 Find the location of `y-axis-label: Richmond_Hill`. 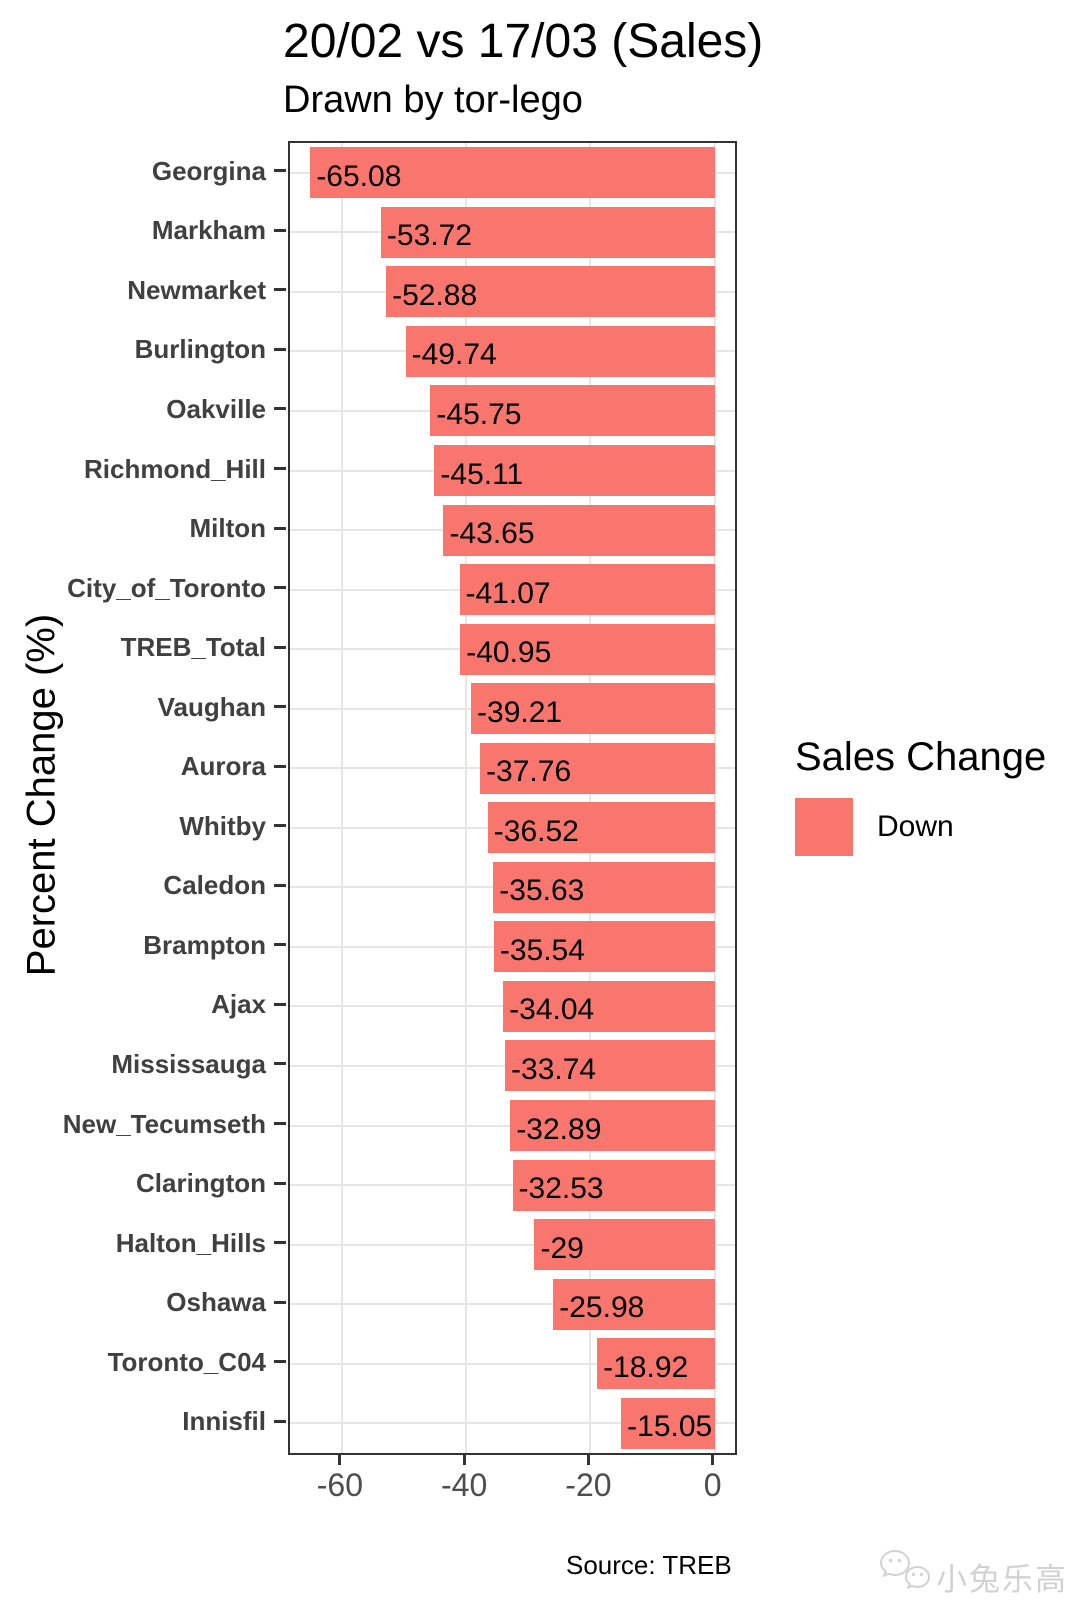

y-axis-label: Richmond_Hill is located at coordinates (174, 468).